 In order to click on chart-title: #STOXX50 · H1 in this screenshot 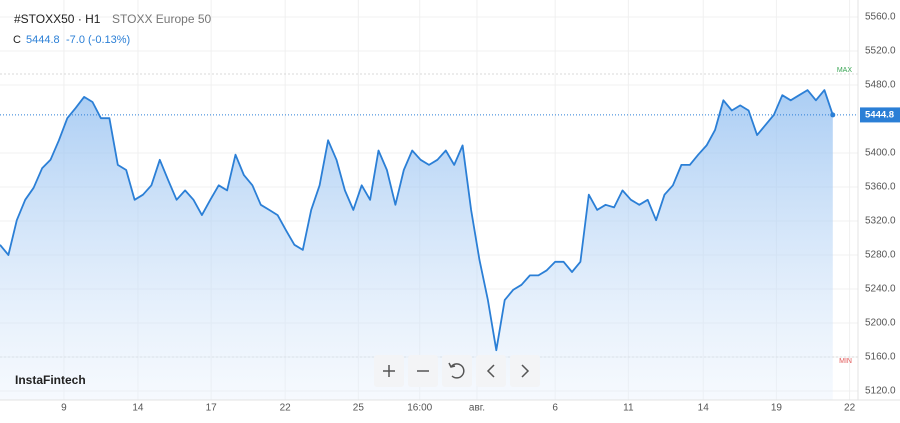, I will do `click(57, 19)`.